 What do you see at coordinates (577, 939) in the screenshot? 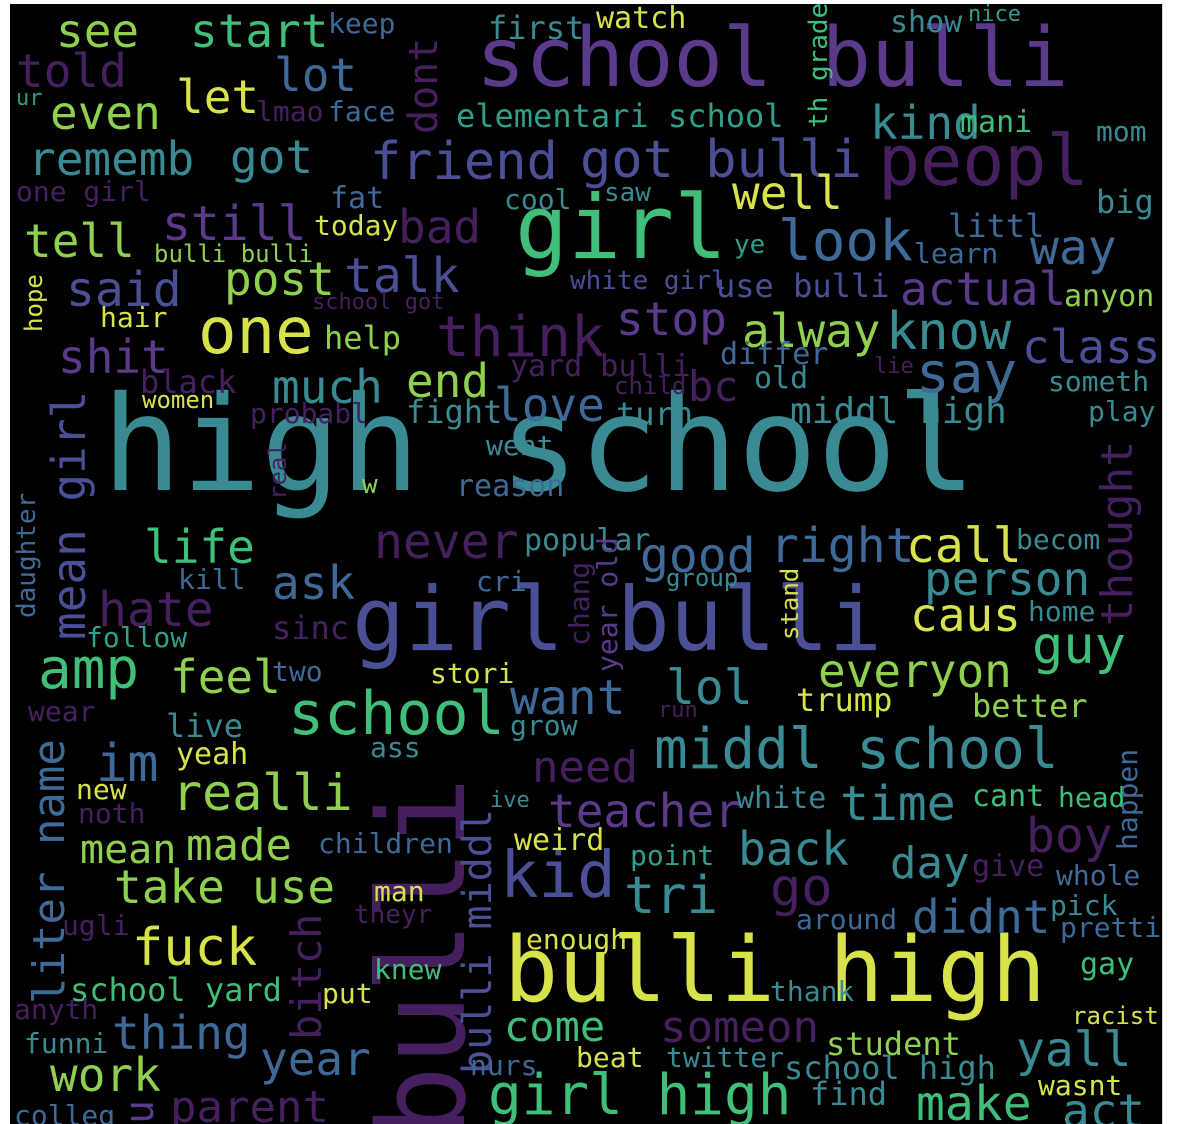
I see `word-enough: enough` at bounding box center [577, 939].